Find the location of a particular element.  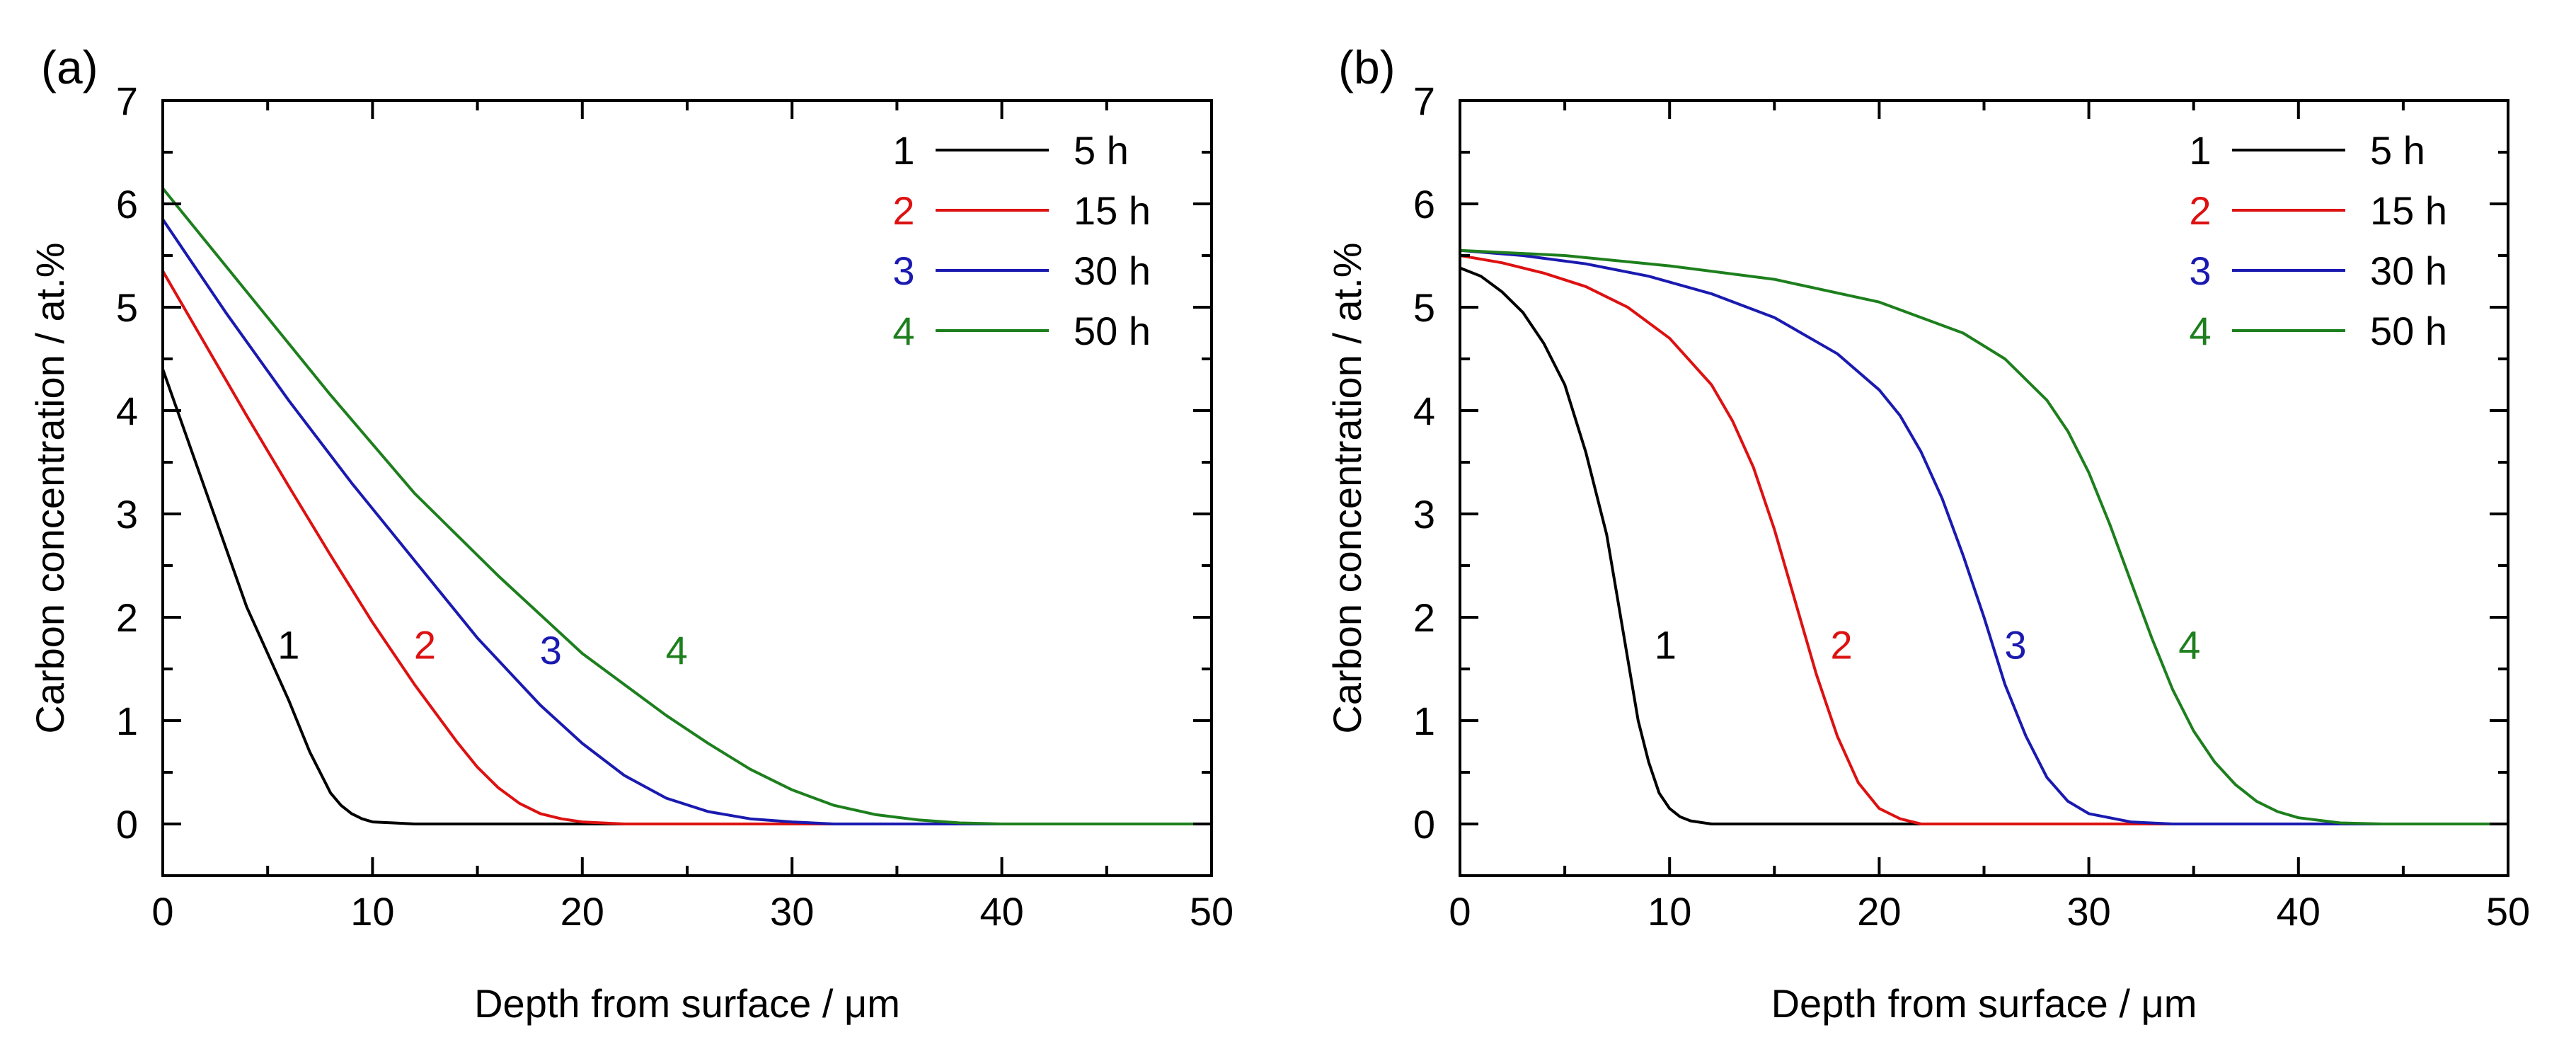

panel-b-legend-label-2: 15 h is located at coordinates (2409, 210).